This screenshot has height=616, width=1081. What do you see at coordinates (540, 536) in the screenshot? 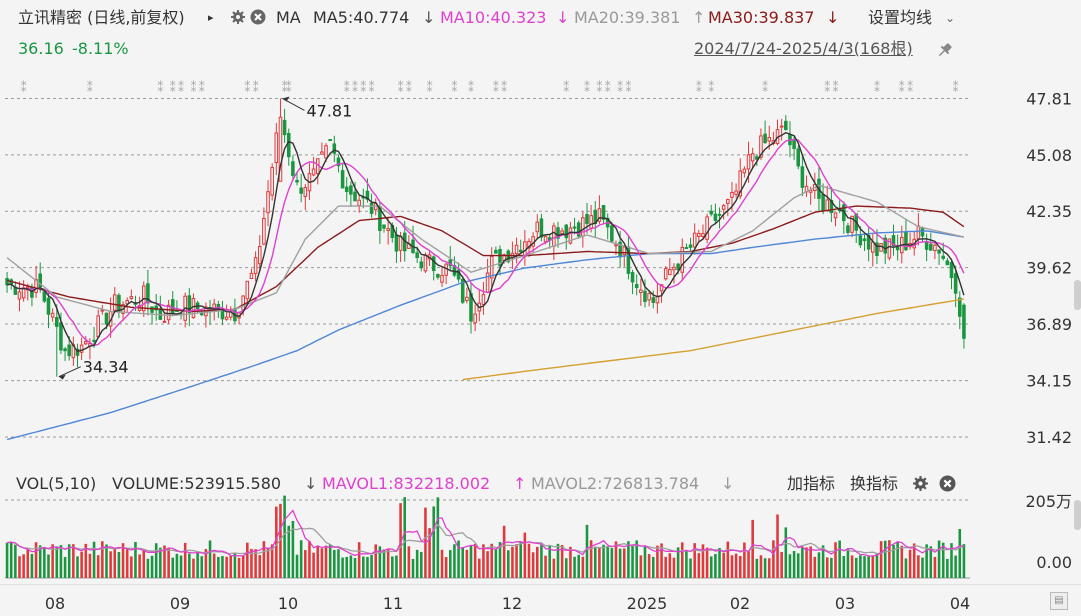
I see `volume-chart: 205万 0.00` at bounding box center [540, 536].